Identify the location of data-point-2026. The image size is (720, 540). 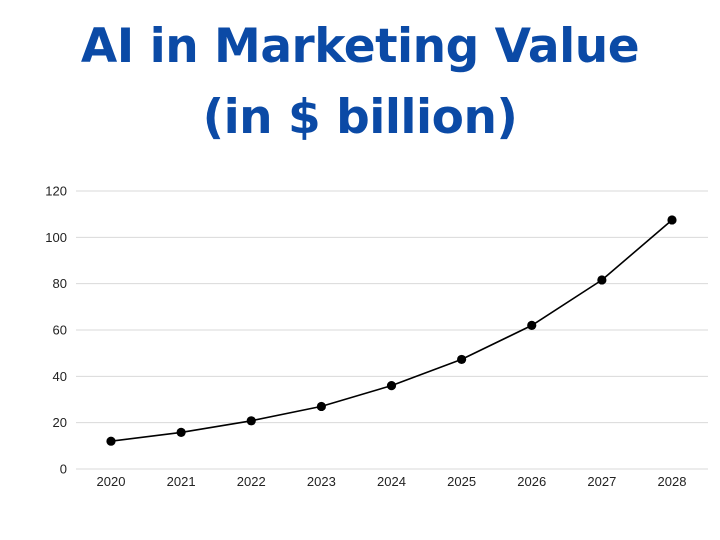
(532, 325).